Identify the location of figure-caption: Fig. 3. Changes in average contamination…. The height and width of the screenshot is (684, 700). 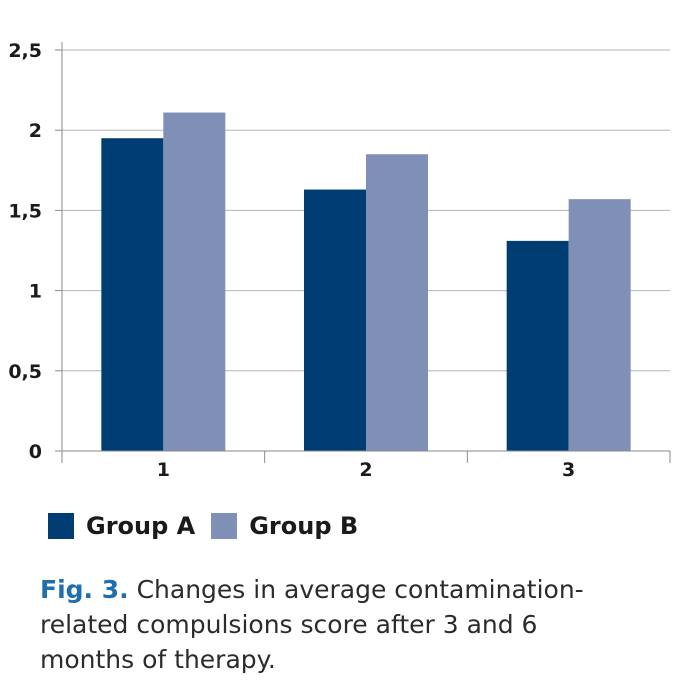
(320, 624).